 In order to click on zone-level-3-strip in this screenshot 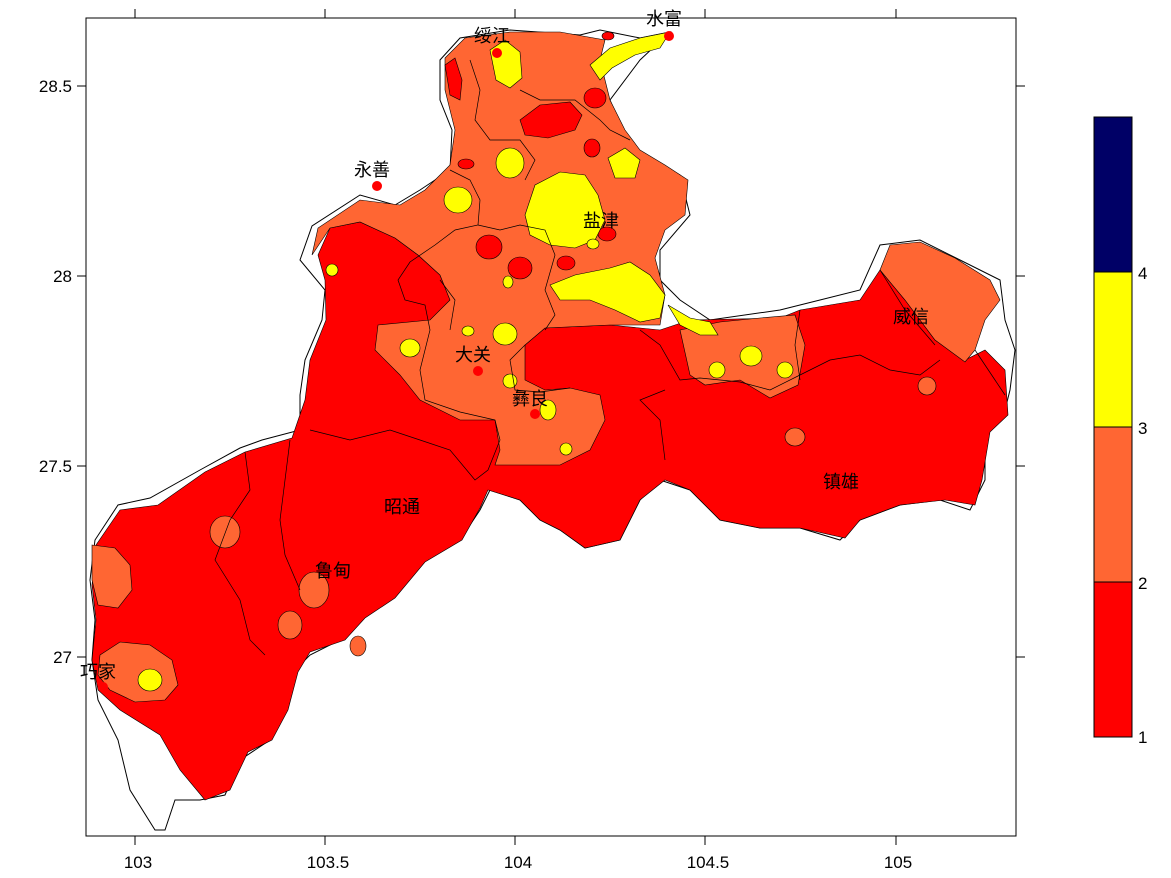, I will do `click(693, 320)`.